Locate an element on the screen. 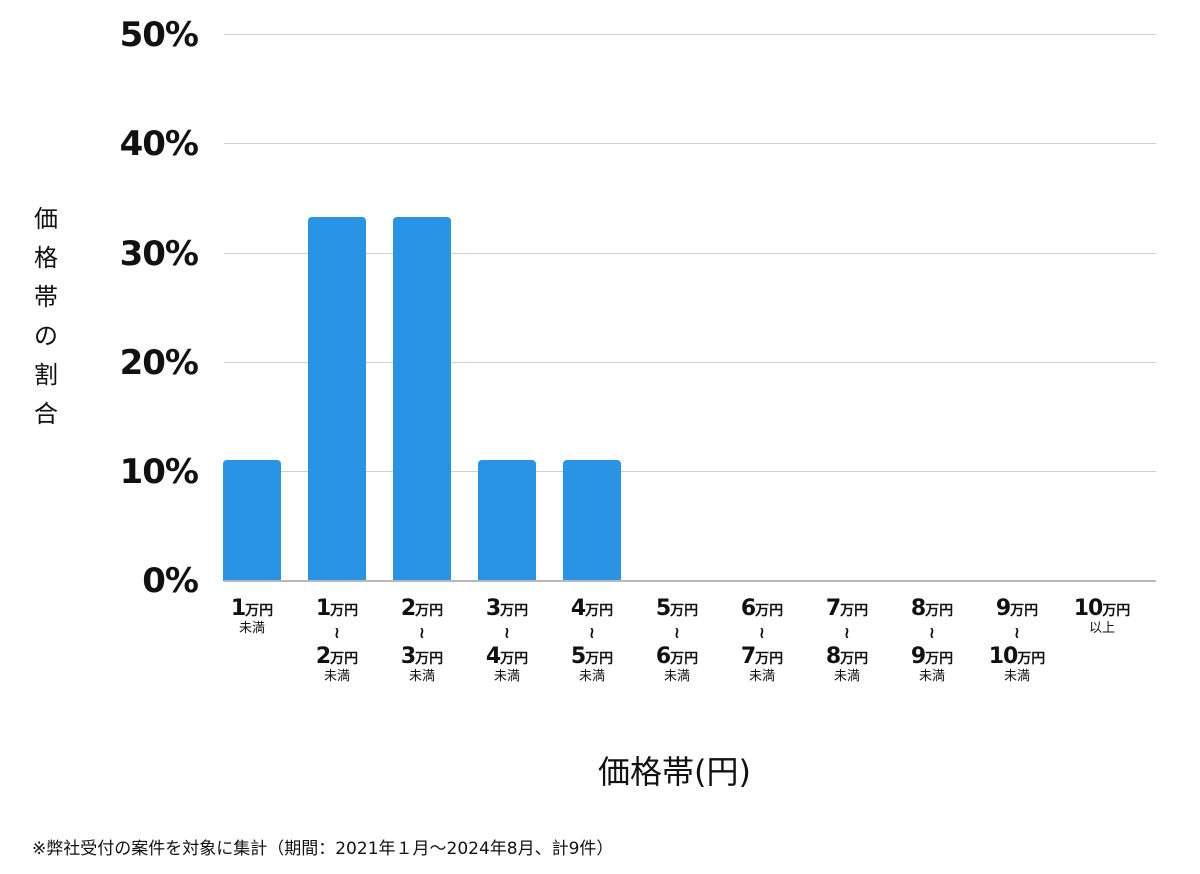  x-category-label: 2万円 ~3万円 未満 is located at coordinates (422, 640).